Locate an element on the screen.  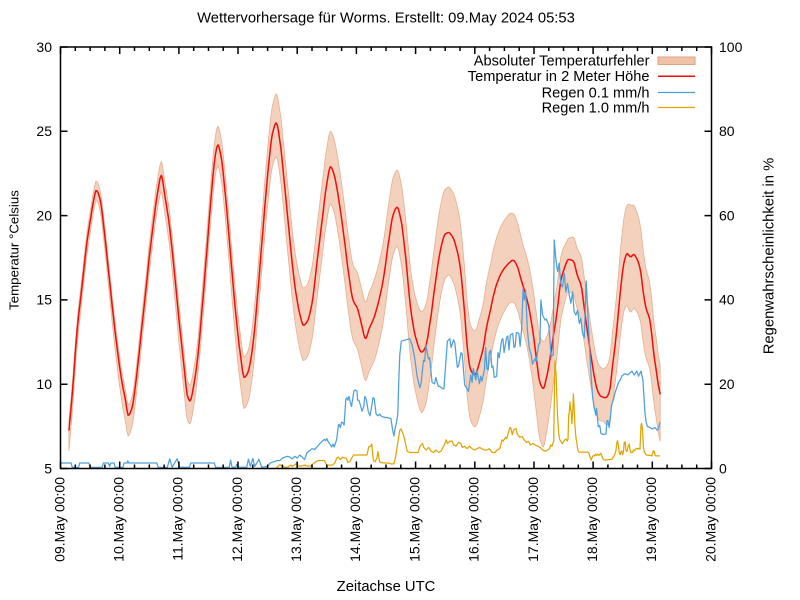
svg-text: 17.May 00:00 is located at coordinates (533, 519).